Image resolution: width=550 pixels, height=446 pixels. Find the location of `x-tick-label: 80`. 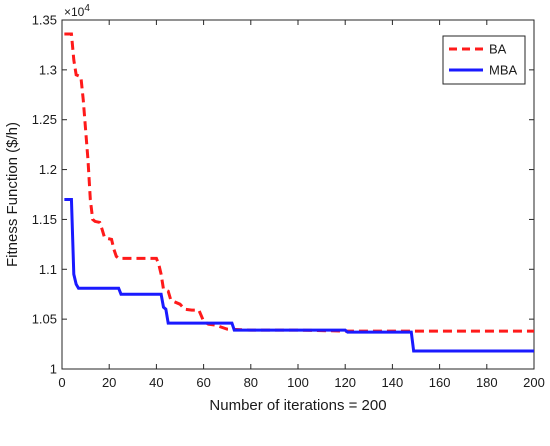

x-tick-label: 80 is located at coordinates (251, 382).